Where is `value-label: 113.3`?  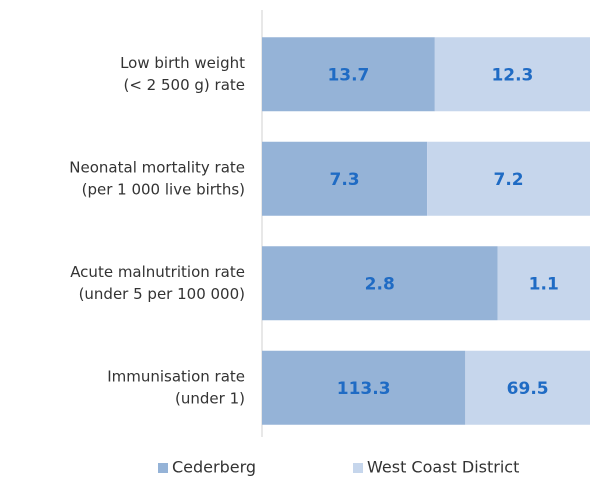
value-label: 113.3 is located at coordinates (364, 389).